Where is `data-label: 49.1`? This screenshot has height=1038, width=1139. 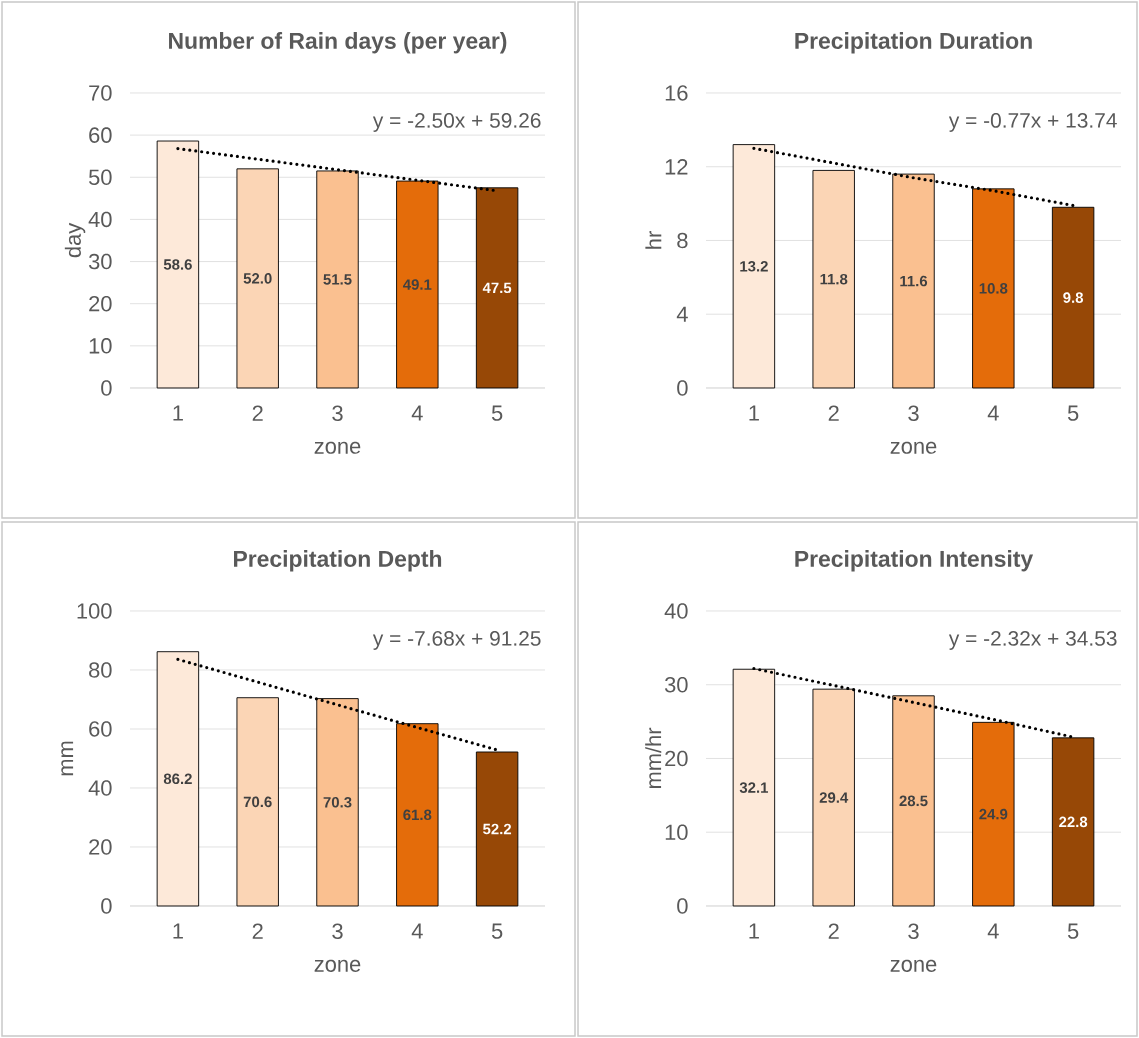
data-label: 49.1 is located at coordinates (417, 284).